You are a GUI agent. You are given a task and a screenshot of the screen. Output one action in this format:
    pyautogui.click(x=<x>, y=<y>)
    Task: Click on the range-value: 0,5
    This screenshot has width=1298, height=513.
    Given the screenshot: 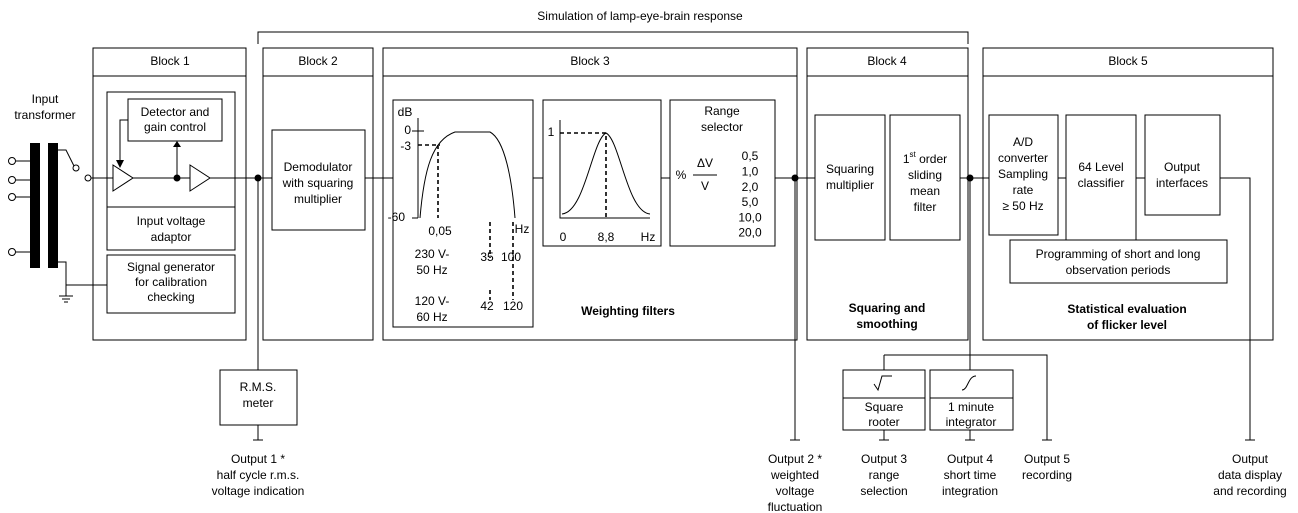 What is the action you would take?
    pyautogui.click(x=750, y=156)
    